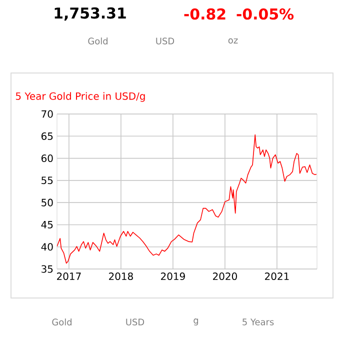  Describe the element at coordinates (47, 269) in the screenshot. I see `y-tick-label: 35` at that location.